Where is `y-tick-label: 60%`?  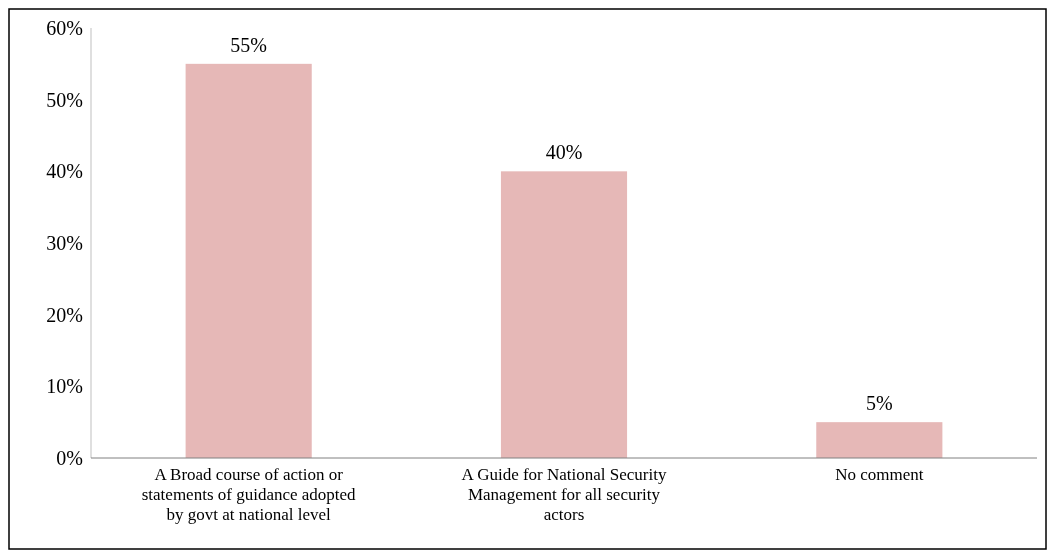
y-tick-label: 60% is located at coordinates (64, 28).